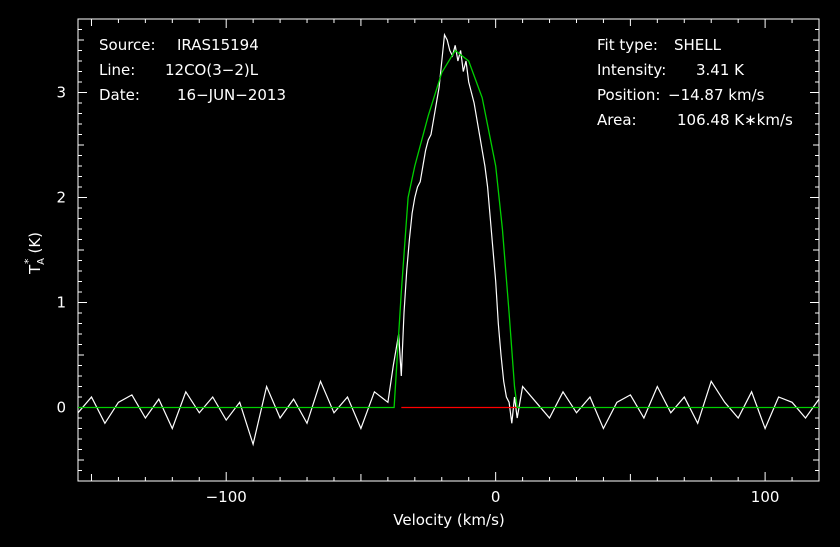 Image resolution: width=840 pixels, height=547 pixels. I want to click on info-fit-type-key: Fit type:, so click(627, 45).